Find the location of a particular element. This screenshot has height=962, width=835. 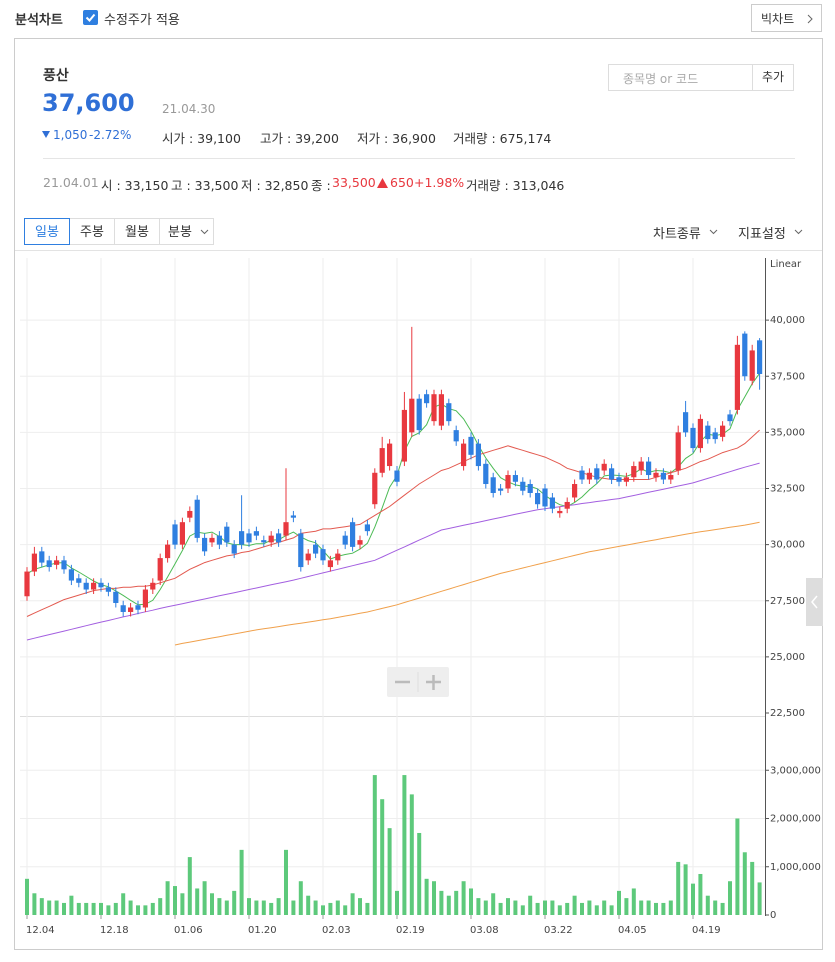

zoom-control is located at coordinates (418, 682).